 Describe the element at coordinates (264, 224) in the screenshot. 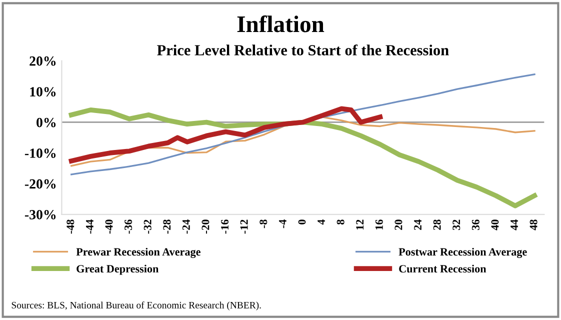

I see `x-tick-label: -8` at that location.